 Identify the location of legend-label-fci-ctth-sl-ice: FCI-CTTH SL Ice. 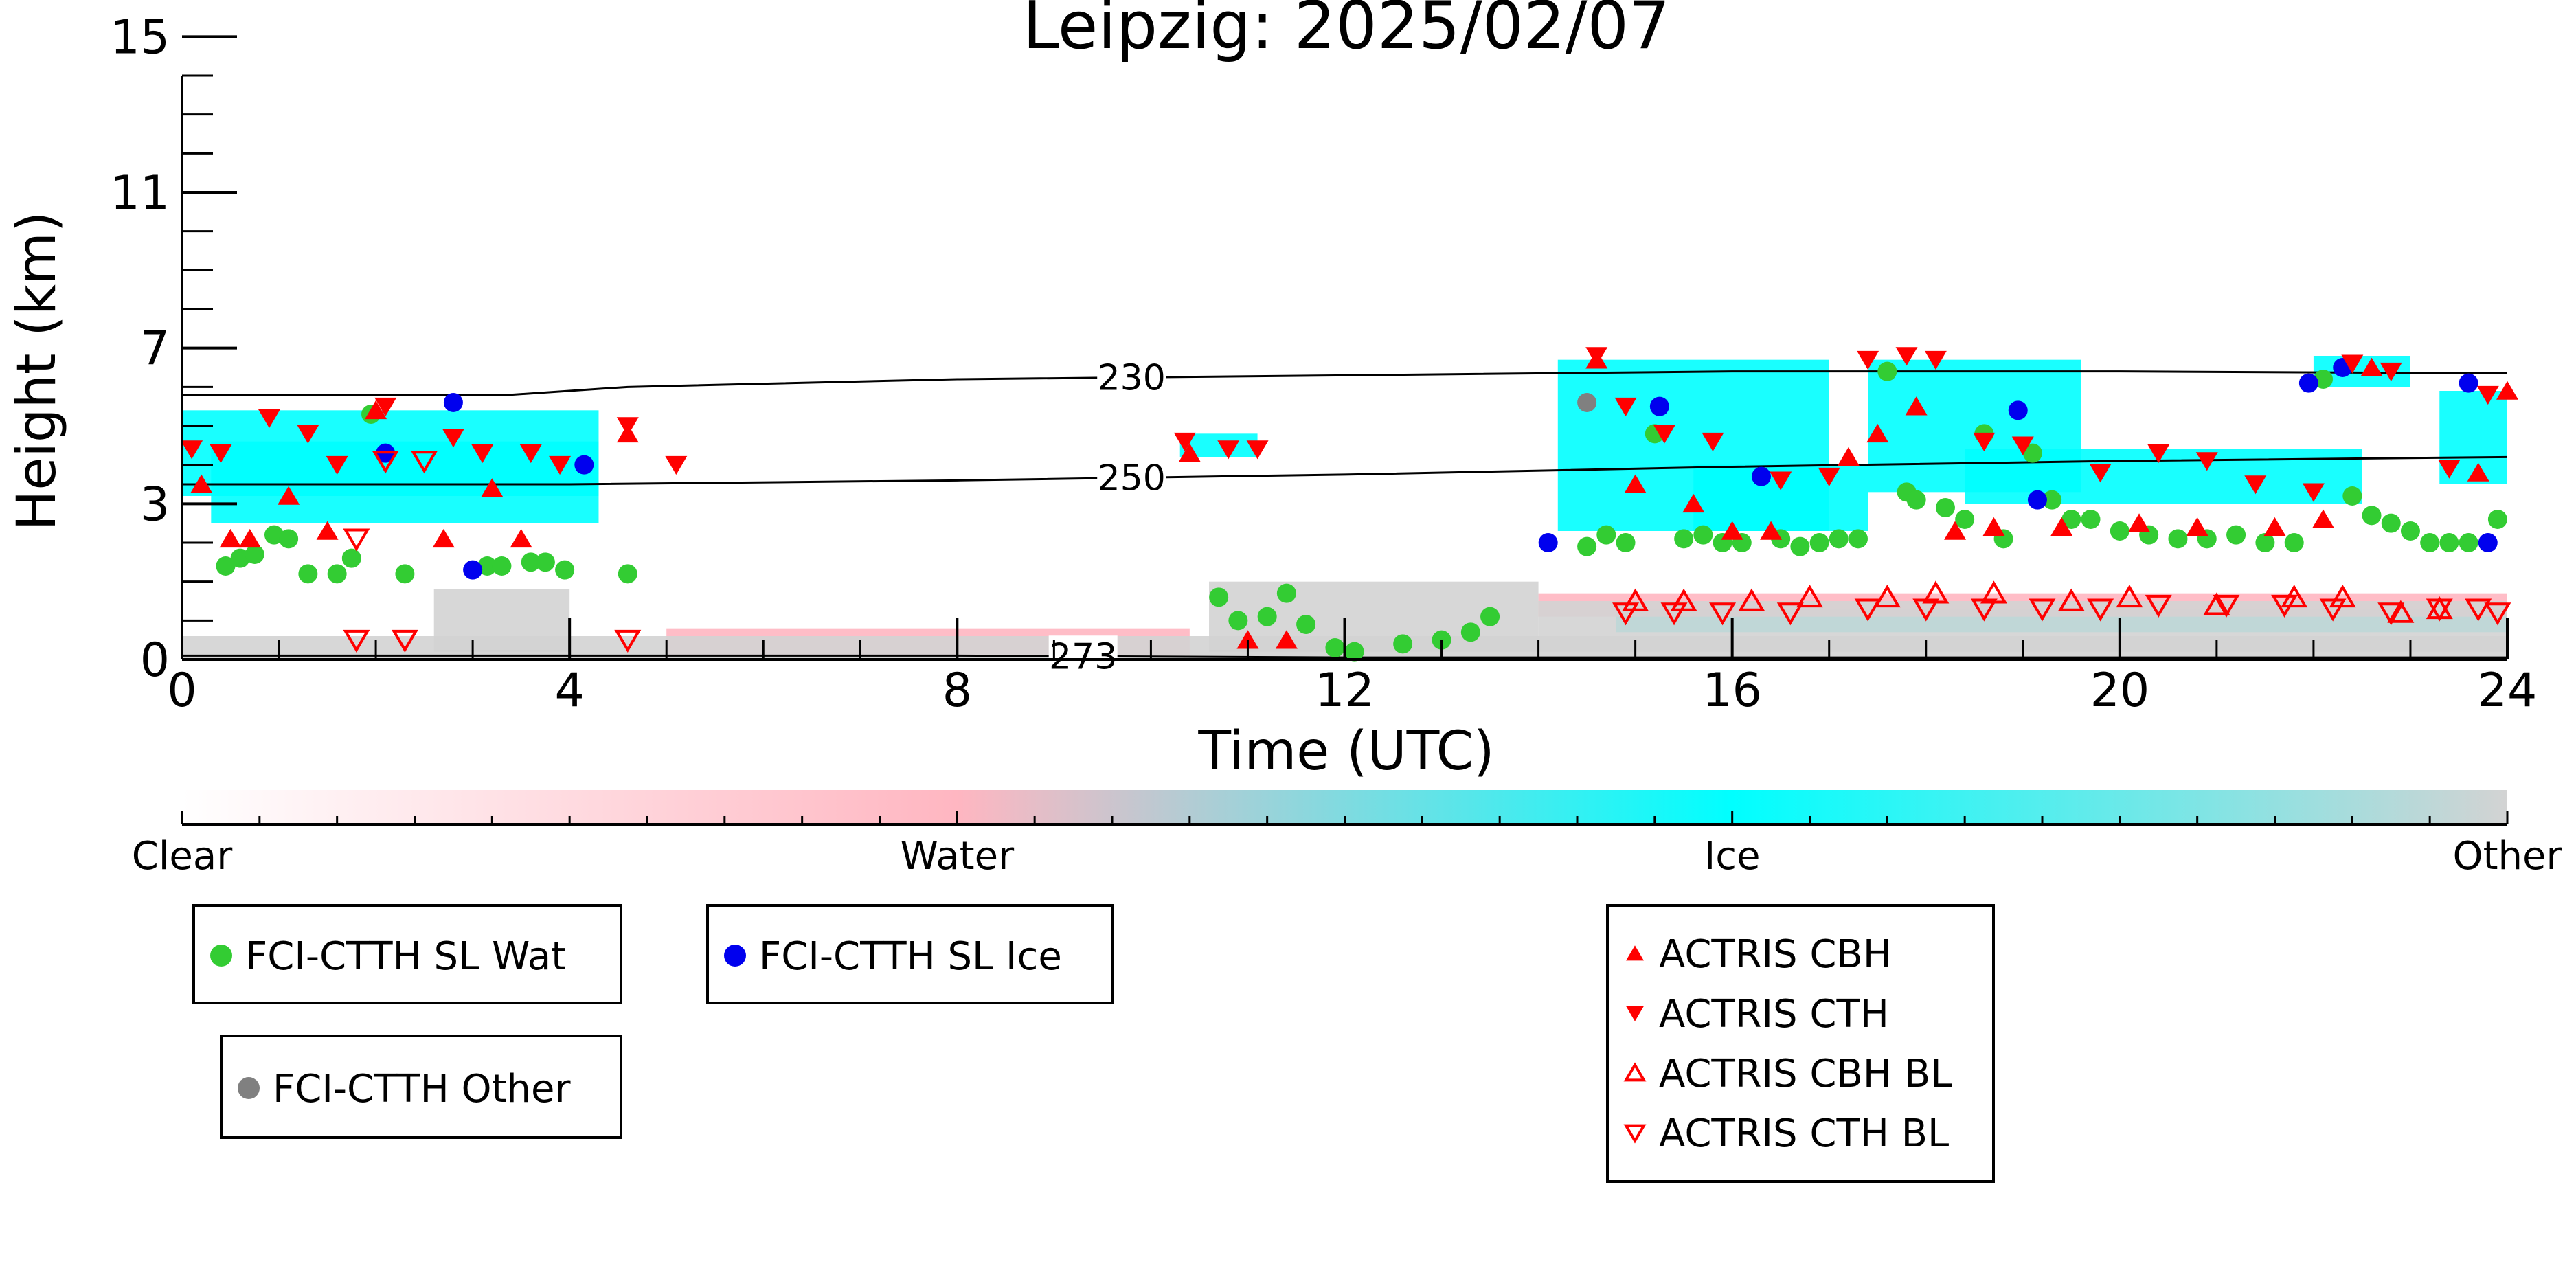
(910, 956).